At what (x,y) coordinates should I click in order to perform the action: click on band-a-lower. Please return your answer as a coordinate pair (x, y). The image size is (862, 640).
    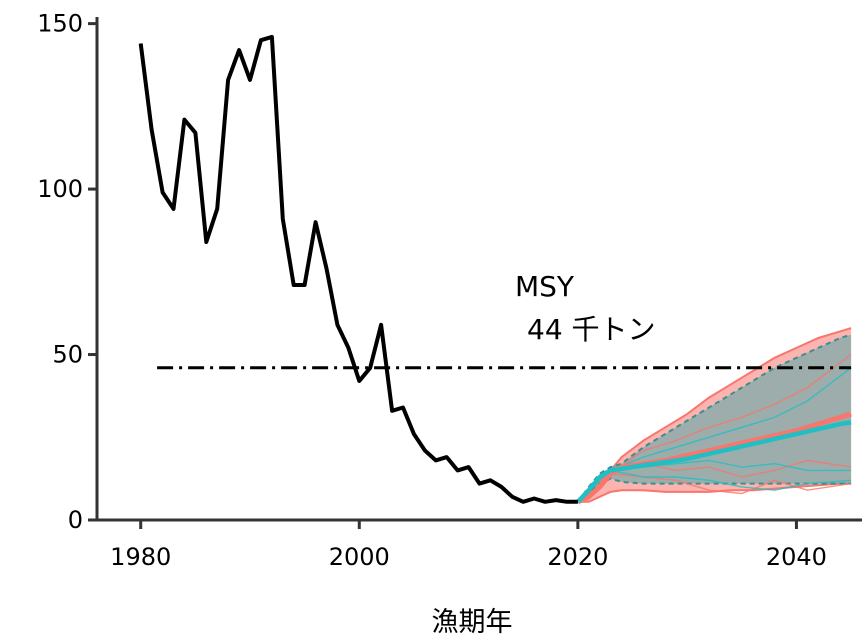
    Looking at the image, I should click on (714, 492).